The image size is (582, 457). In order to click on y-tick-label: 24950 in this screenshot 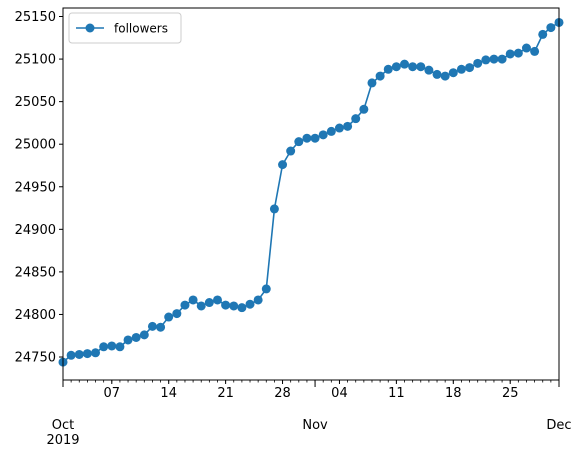, I will do `click(35, 187)`.